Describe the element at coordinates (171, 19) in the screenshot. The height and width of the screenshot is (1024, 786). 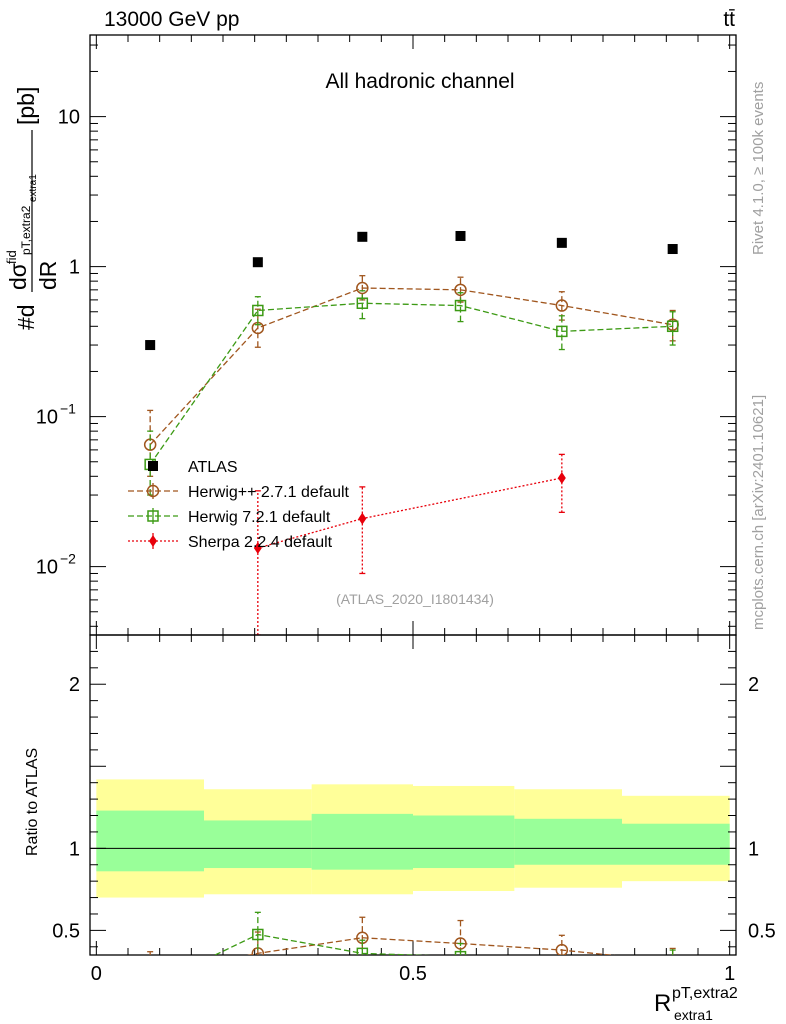
I see `energy-label: 13000 GeV pp` at that location.